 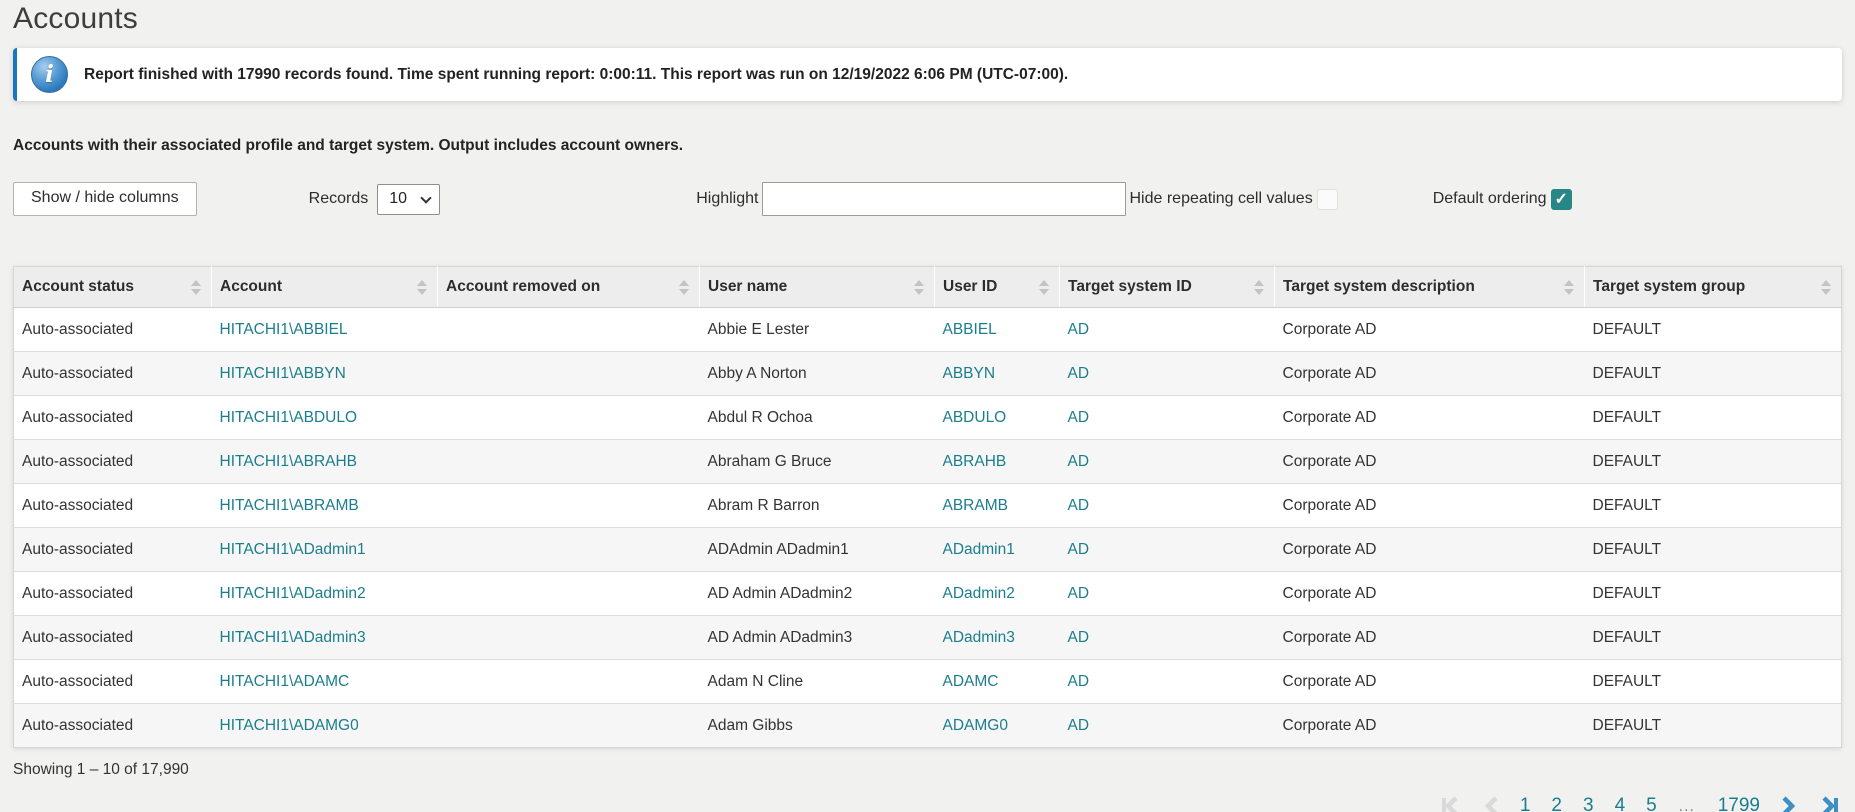 What do you see at coordinates (75, 18) in the screenshot?
I see `page-title: Accounts` at bounding box center [75, 18].